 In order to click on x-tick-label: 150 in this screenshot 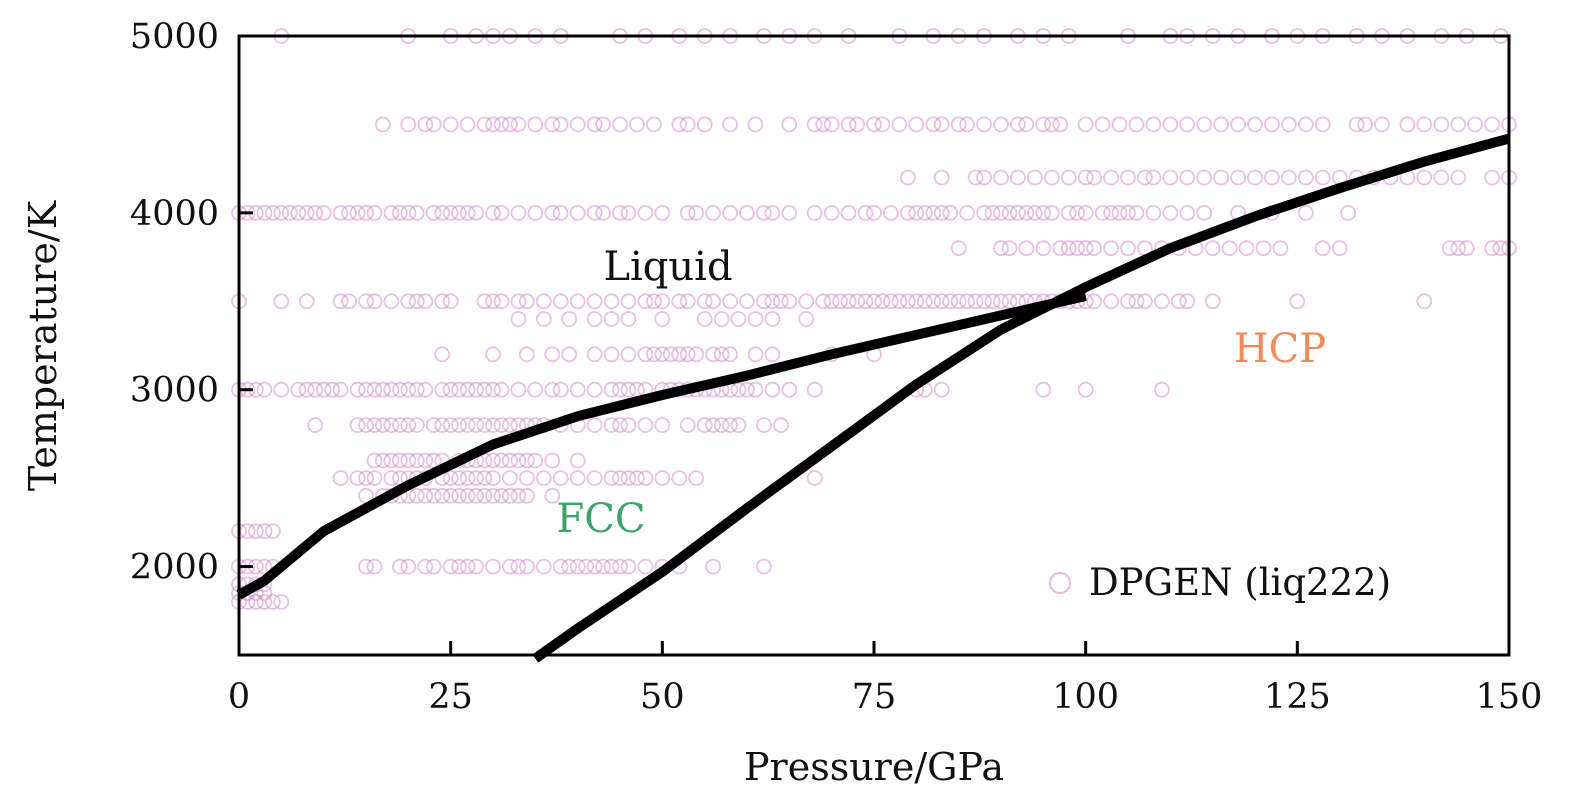, I will do `click(1509, 697)`.